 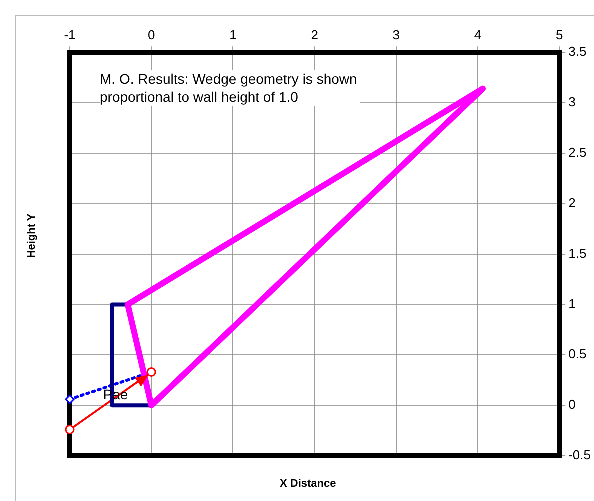 What do you see at coordinates (572, 404) in the screenshot?
I see `y-tick-label: 0` at bounding box center [572, 404].